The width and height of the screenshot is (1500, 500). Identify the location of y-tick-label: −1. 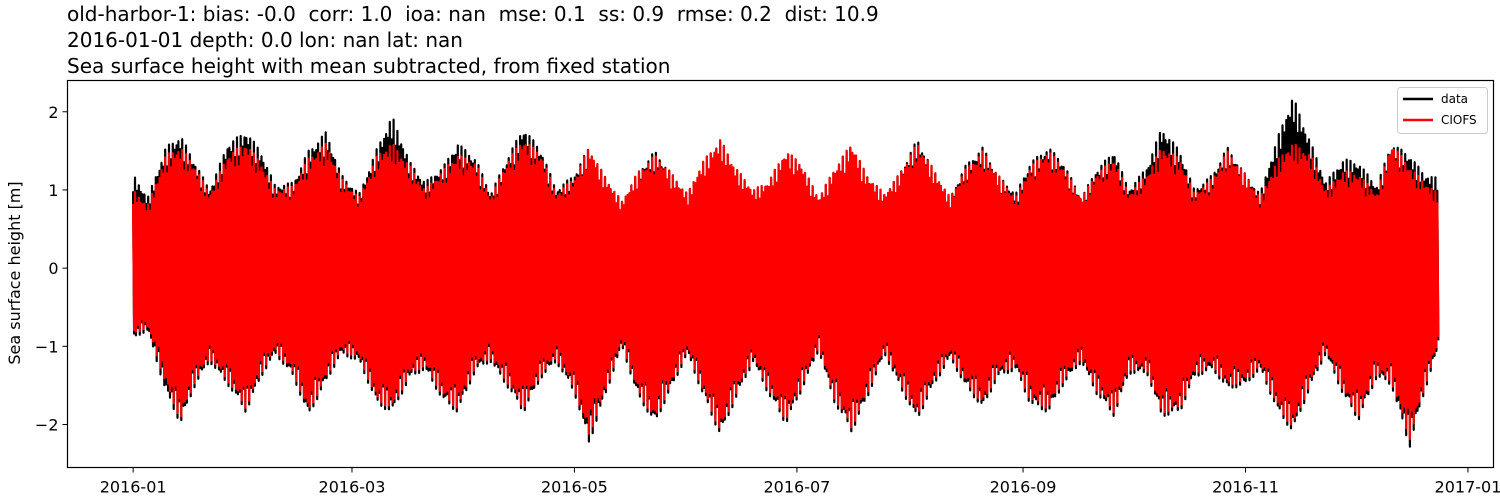
(47, 346).